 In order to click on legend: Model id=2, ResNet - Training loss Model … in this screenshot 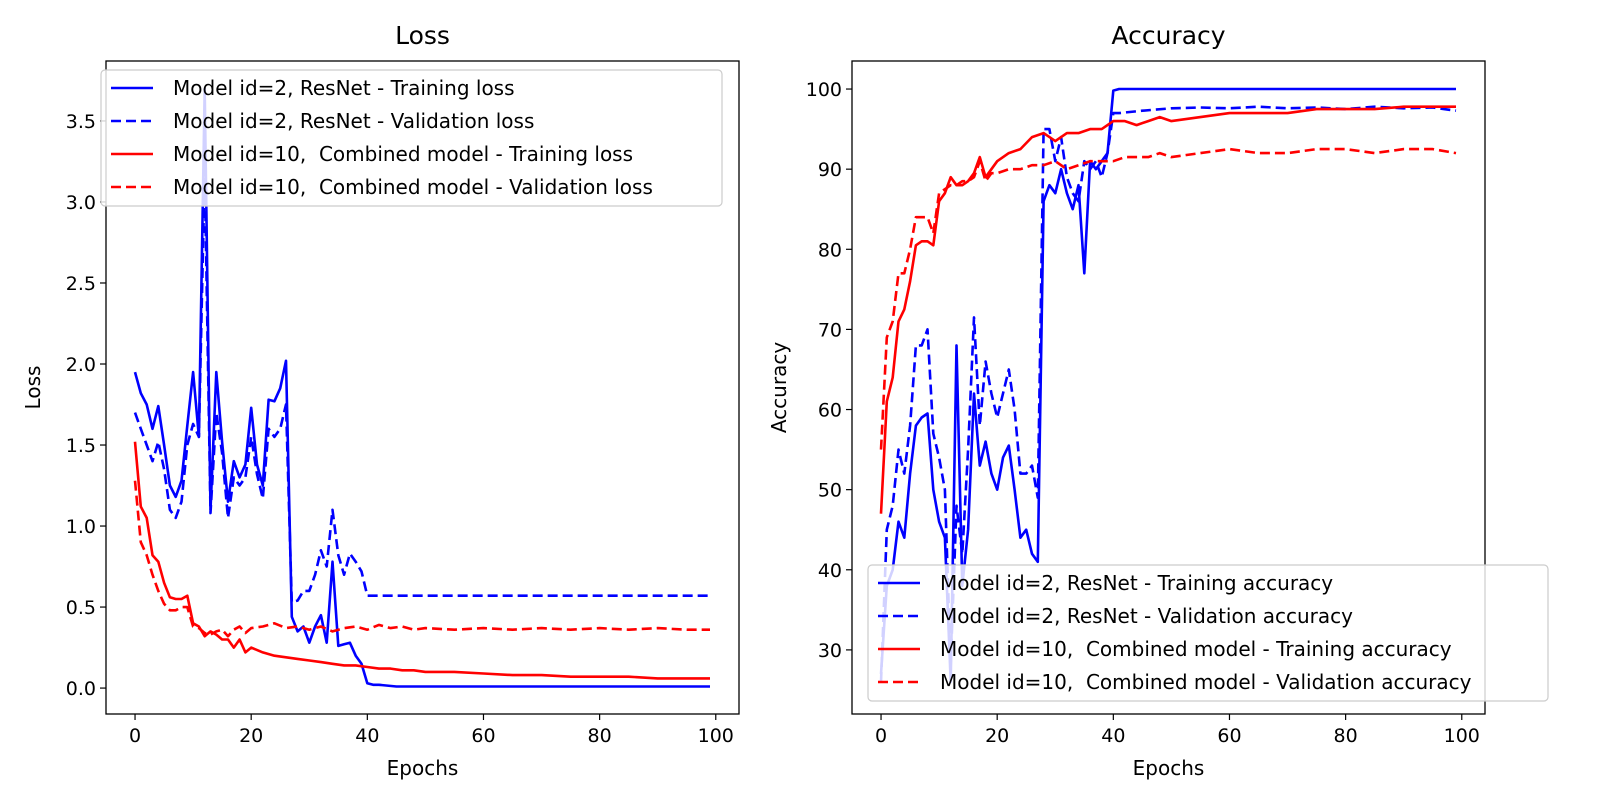, I will do `click(411, 138)`.